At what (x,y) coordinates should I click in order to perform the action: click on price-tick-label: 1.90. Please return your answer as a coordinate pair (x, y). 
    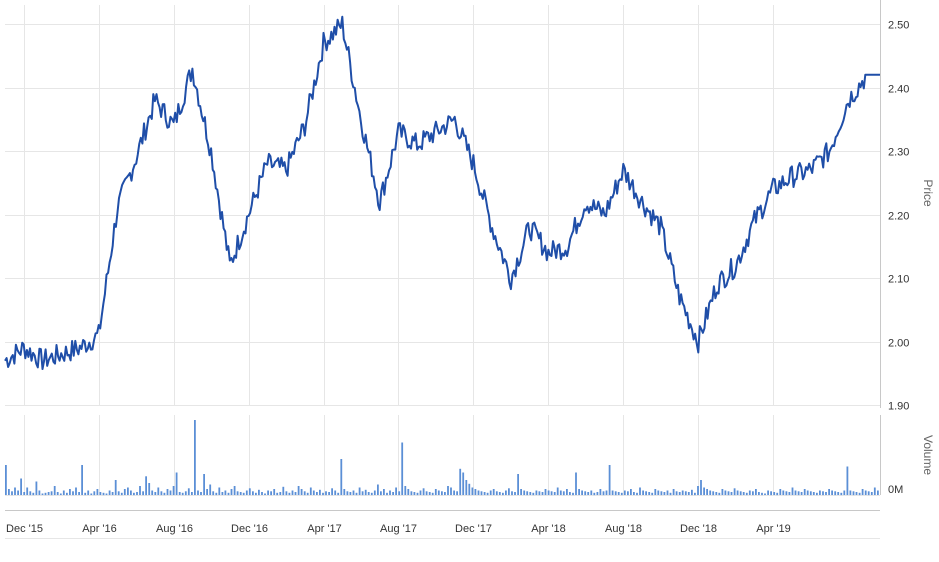
    Looking at the image, I should click on (898, 407).